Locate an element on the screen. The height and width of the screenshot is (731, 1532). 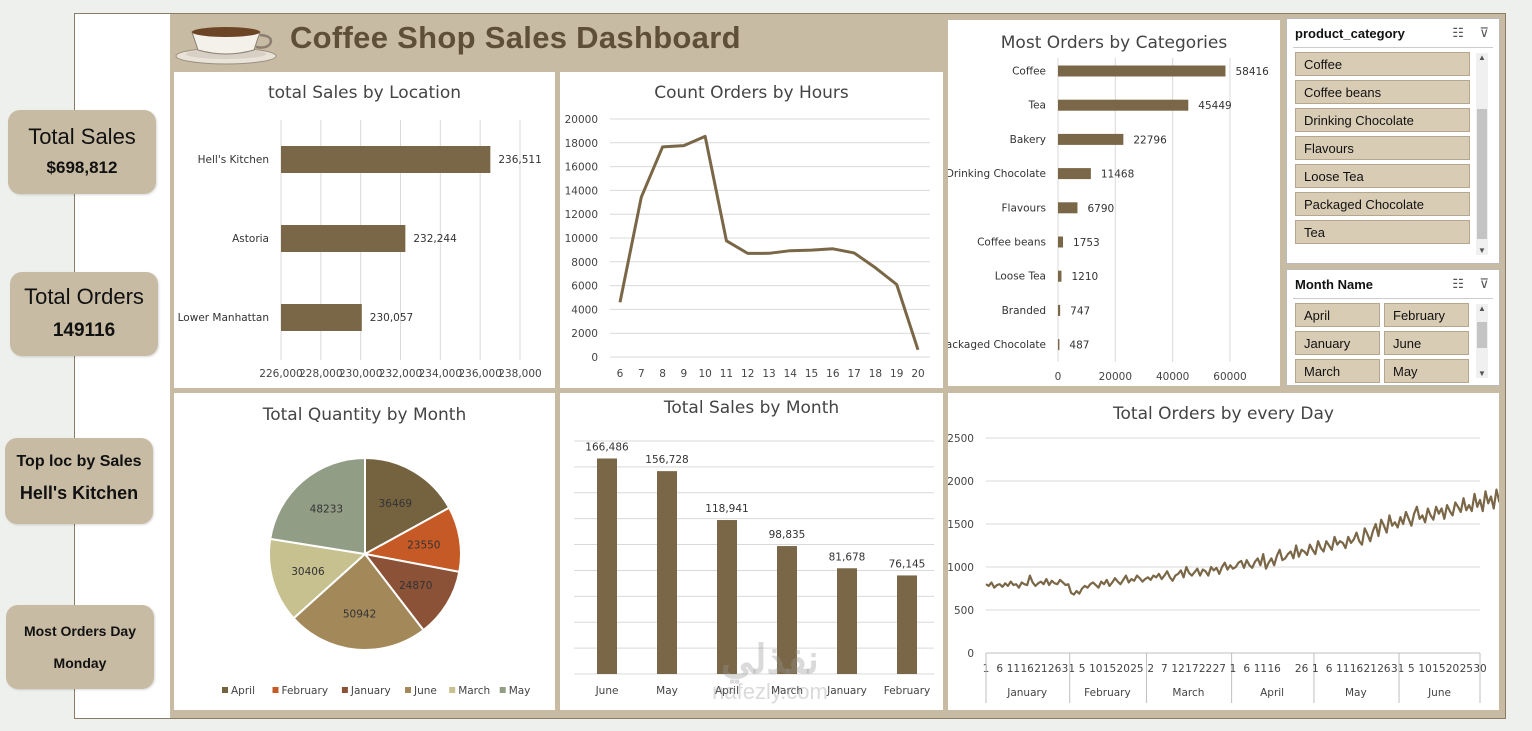
tick-label: 12 is located at coordinates (1177, 669).